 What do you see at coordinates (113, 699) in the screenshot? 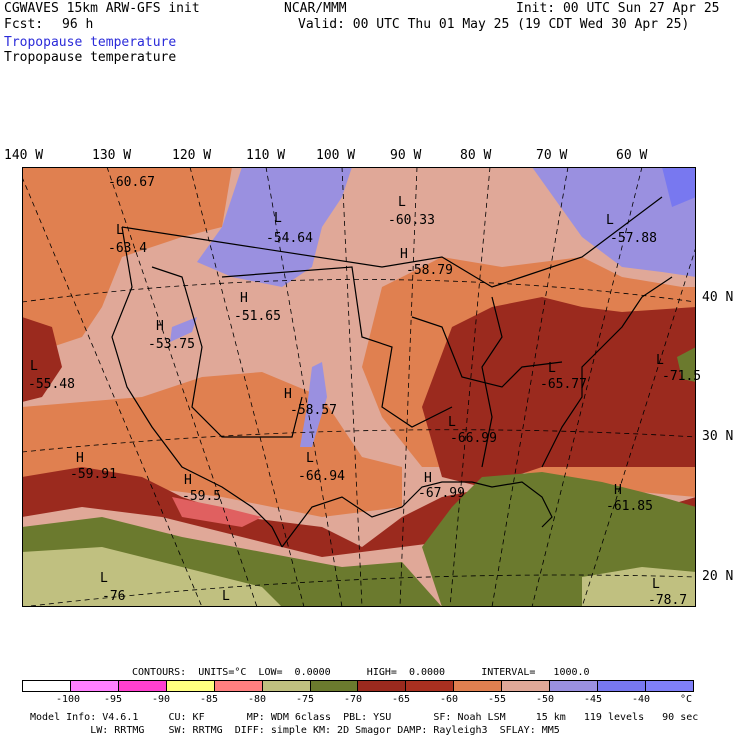
I see `color-scale-tick: -95` at bounding box center [113, 699].